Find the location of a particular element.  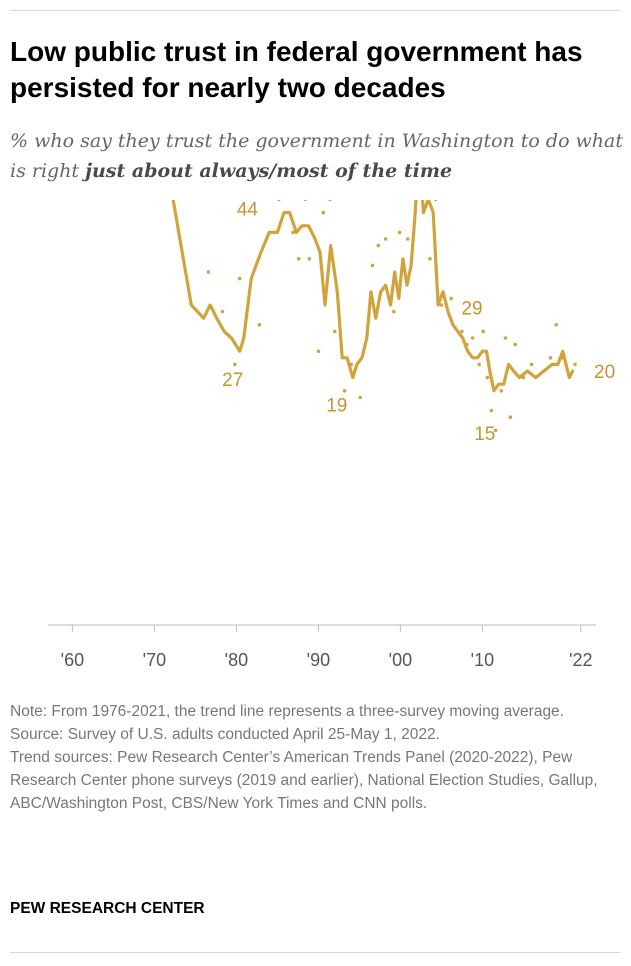

organization-name: PEW RESEARCH CENTER is located at coordinates (107, 908).